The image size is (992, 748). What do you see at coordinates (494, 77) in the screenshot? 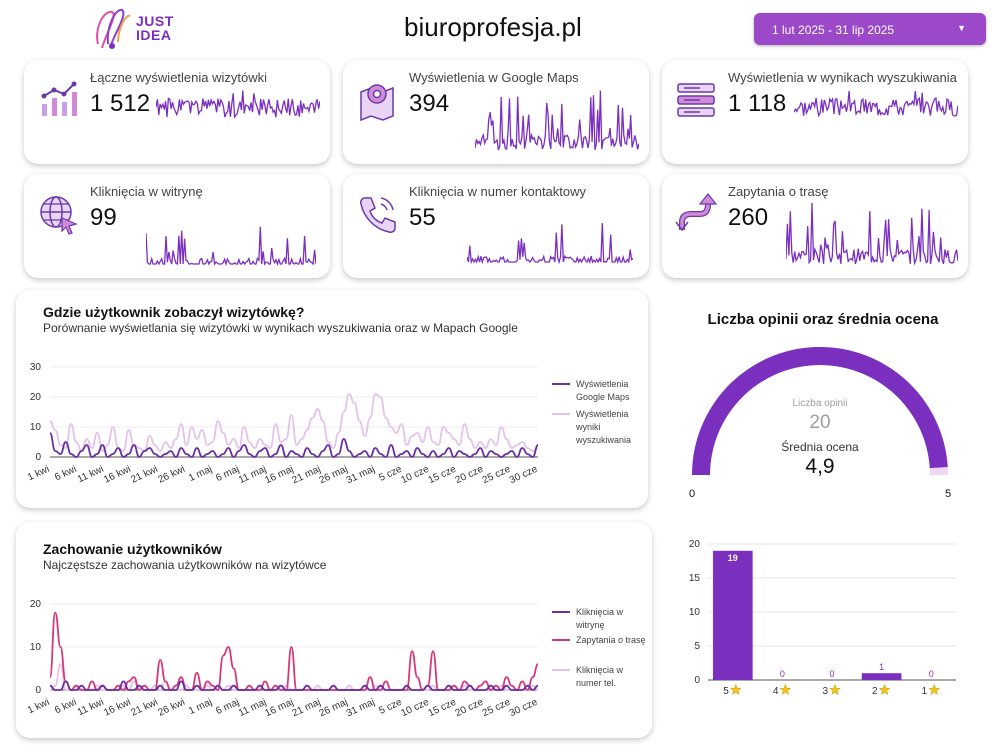
I see `kpi-label: Wyświetlenia w Google Maps` at bounding box center [494, 77].